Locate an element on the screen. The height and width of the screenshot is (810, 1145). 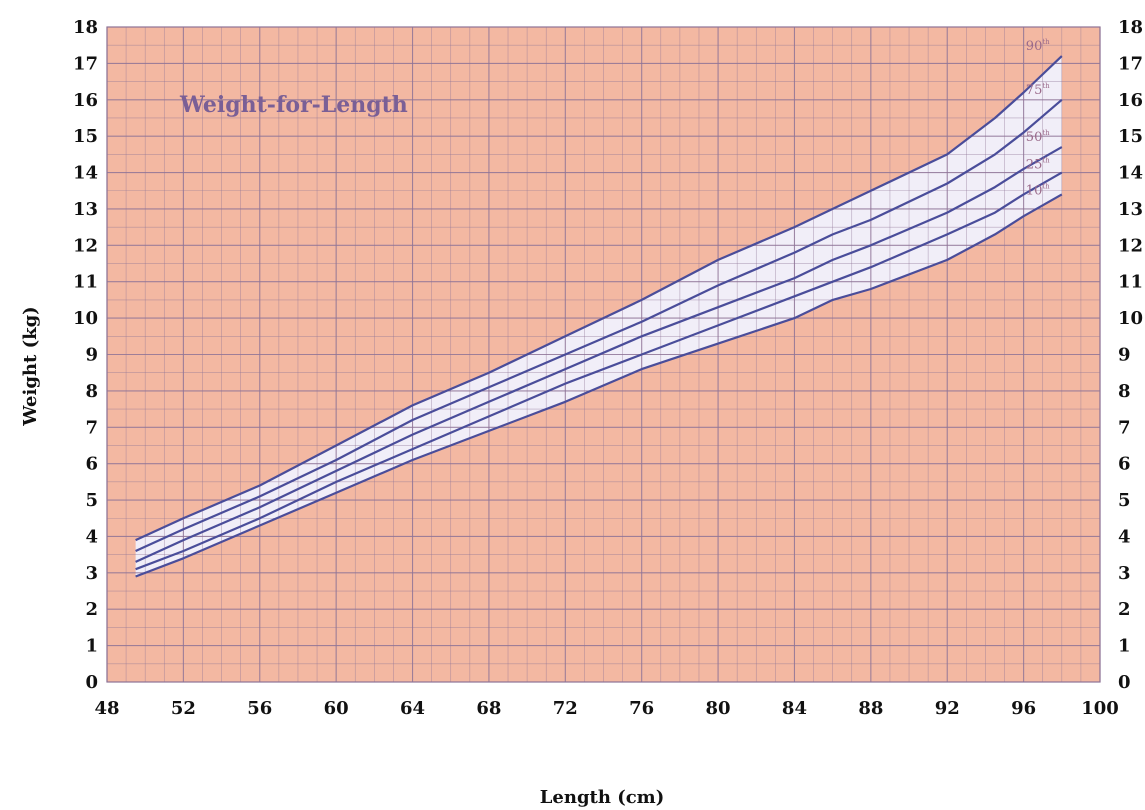
x-tick-label: 100 is located at coordinates (1100, 708).